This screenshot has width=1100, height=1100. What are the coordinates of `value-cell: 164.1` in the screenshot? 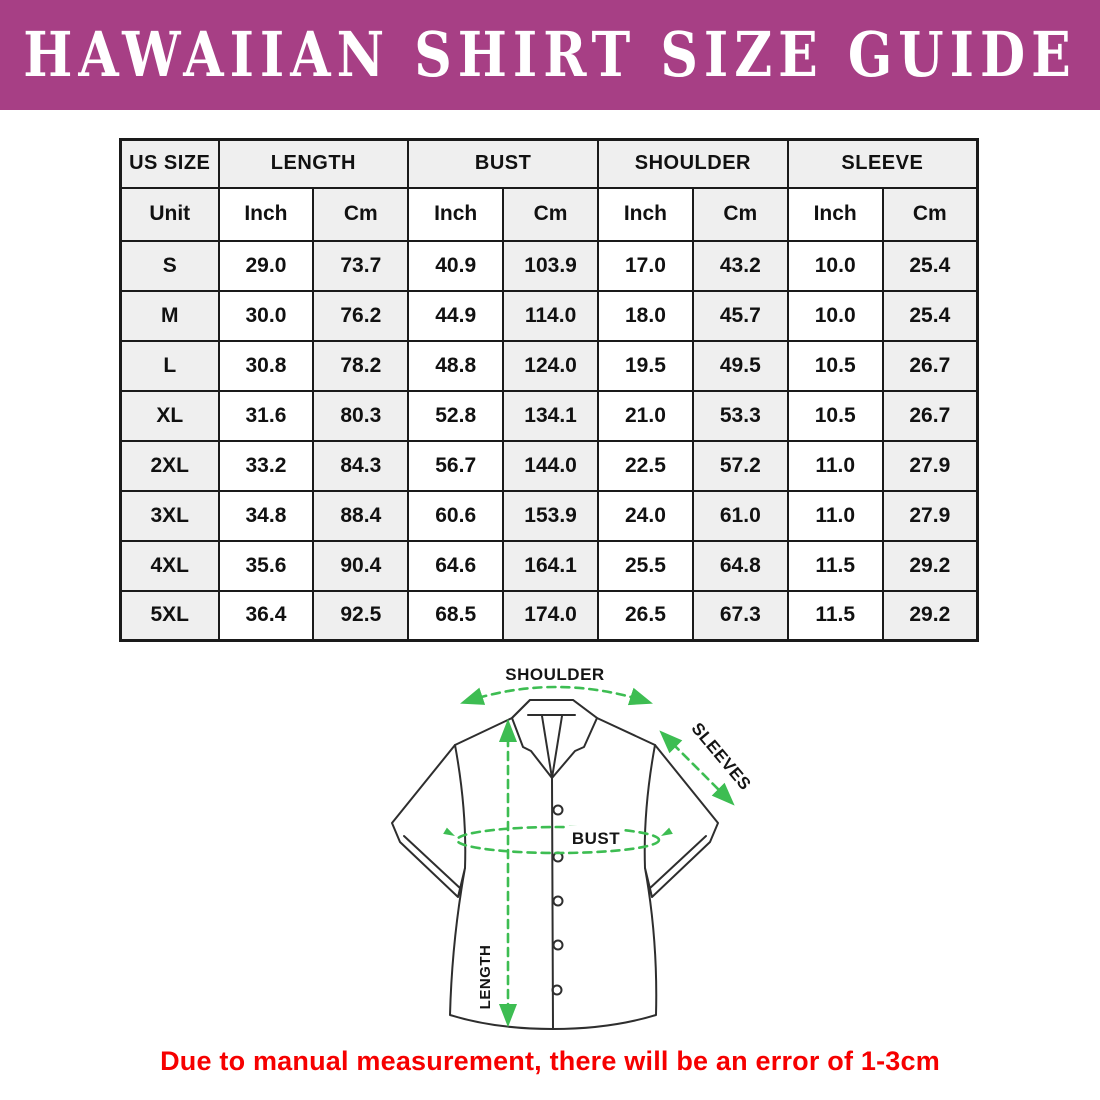 It's located at (550, 565).